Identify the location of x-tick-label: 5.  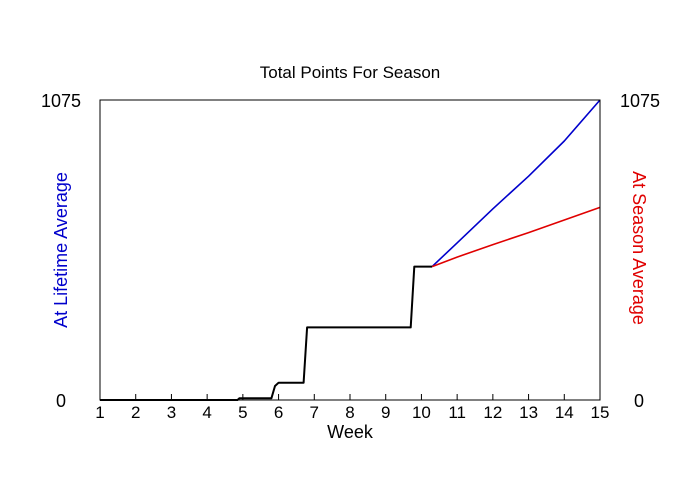
(242, 412).